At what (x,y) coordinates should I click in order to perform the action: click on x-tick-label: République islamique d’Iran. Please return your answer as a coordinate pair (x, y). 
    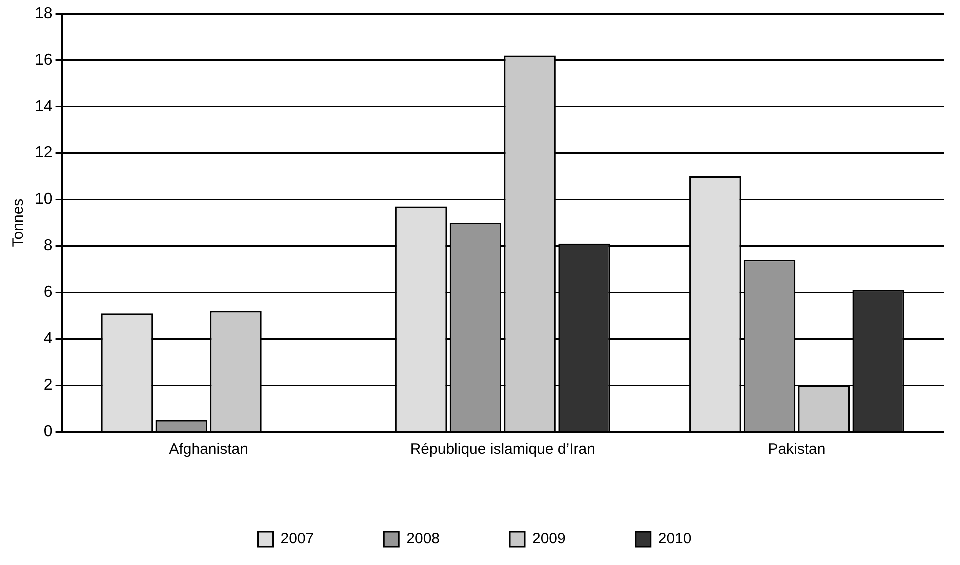
    Looking at the image, I should click on (503, 449).